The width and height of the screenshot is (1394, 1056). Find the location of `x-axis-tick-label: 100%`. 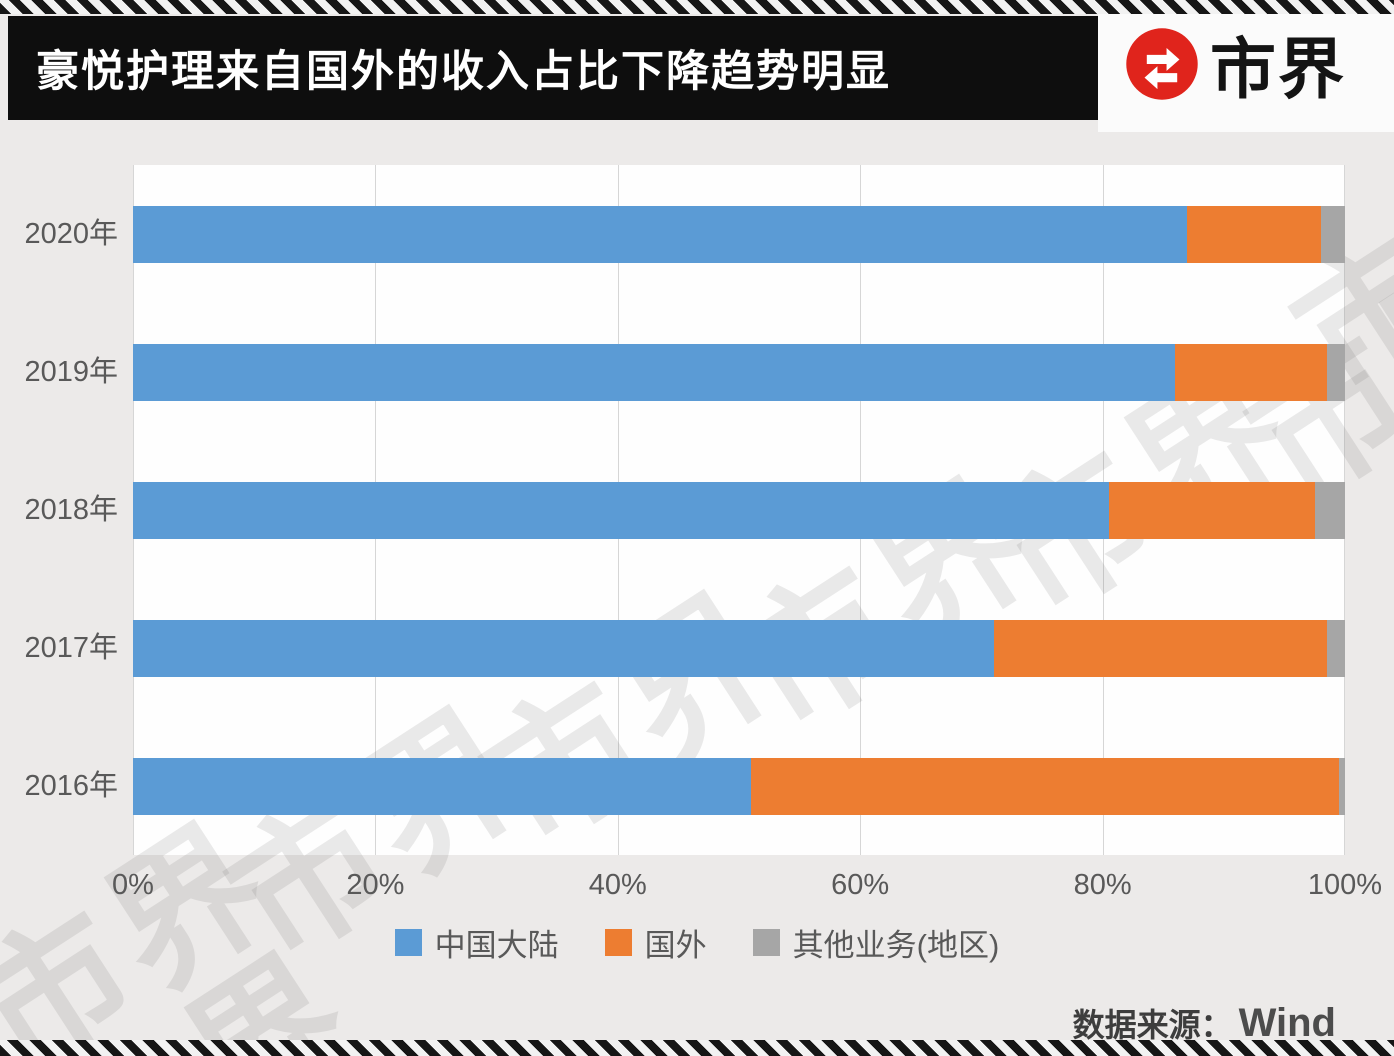

x-axis-tick-label: 100% is located at coordinates (1345, 885).